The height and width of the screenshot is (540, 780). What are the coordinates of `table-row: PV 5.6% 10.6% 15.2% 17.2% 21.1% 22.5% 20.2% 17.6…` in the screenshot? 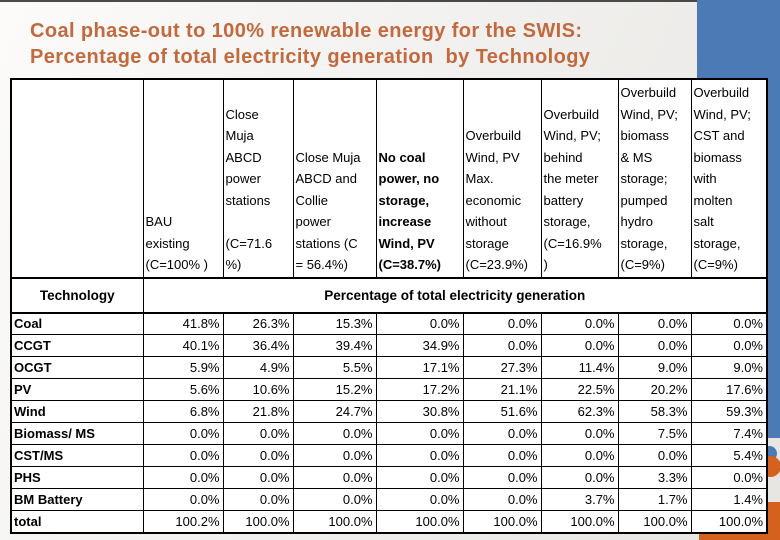 It's located at (389, 389).